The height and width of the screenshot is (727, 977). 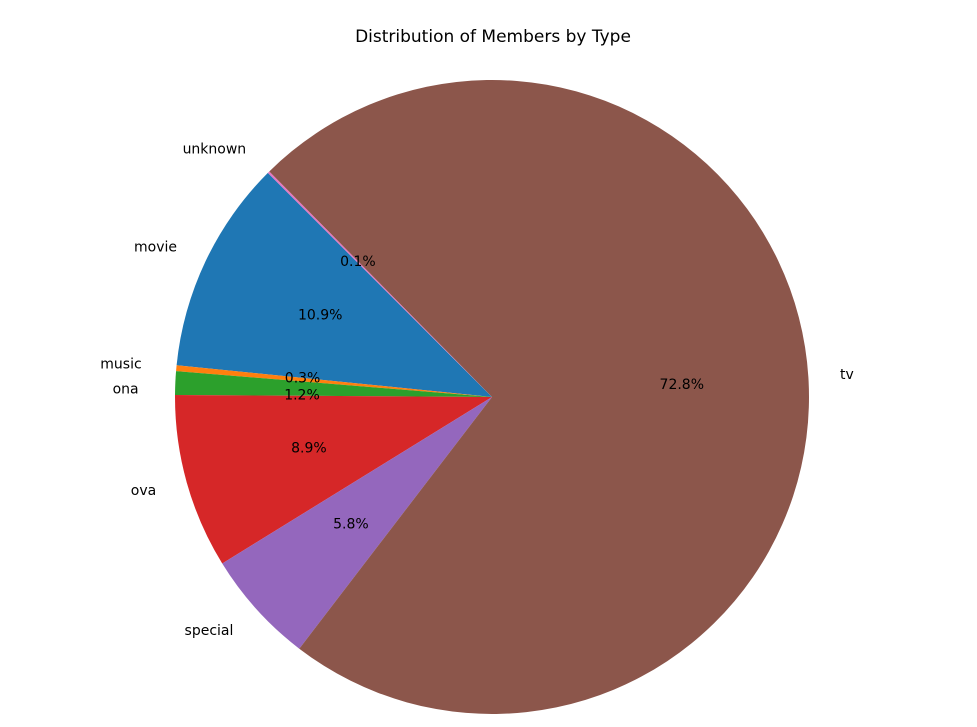 What do you see at coordinates (215, 150) in the screenshot?
I see `slice-label-unknown: unknown` at bounding box center [215, 150].